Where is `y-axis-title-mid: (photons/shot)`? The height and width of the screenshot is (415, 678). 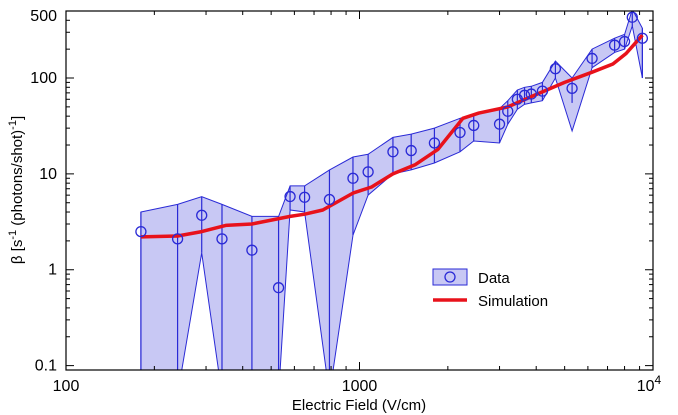
y-axis-title-mid: (photons/shot) is located at coordinates (17, 180).